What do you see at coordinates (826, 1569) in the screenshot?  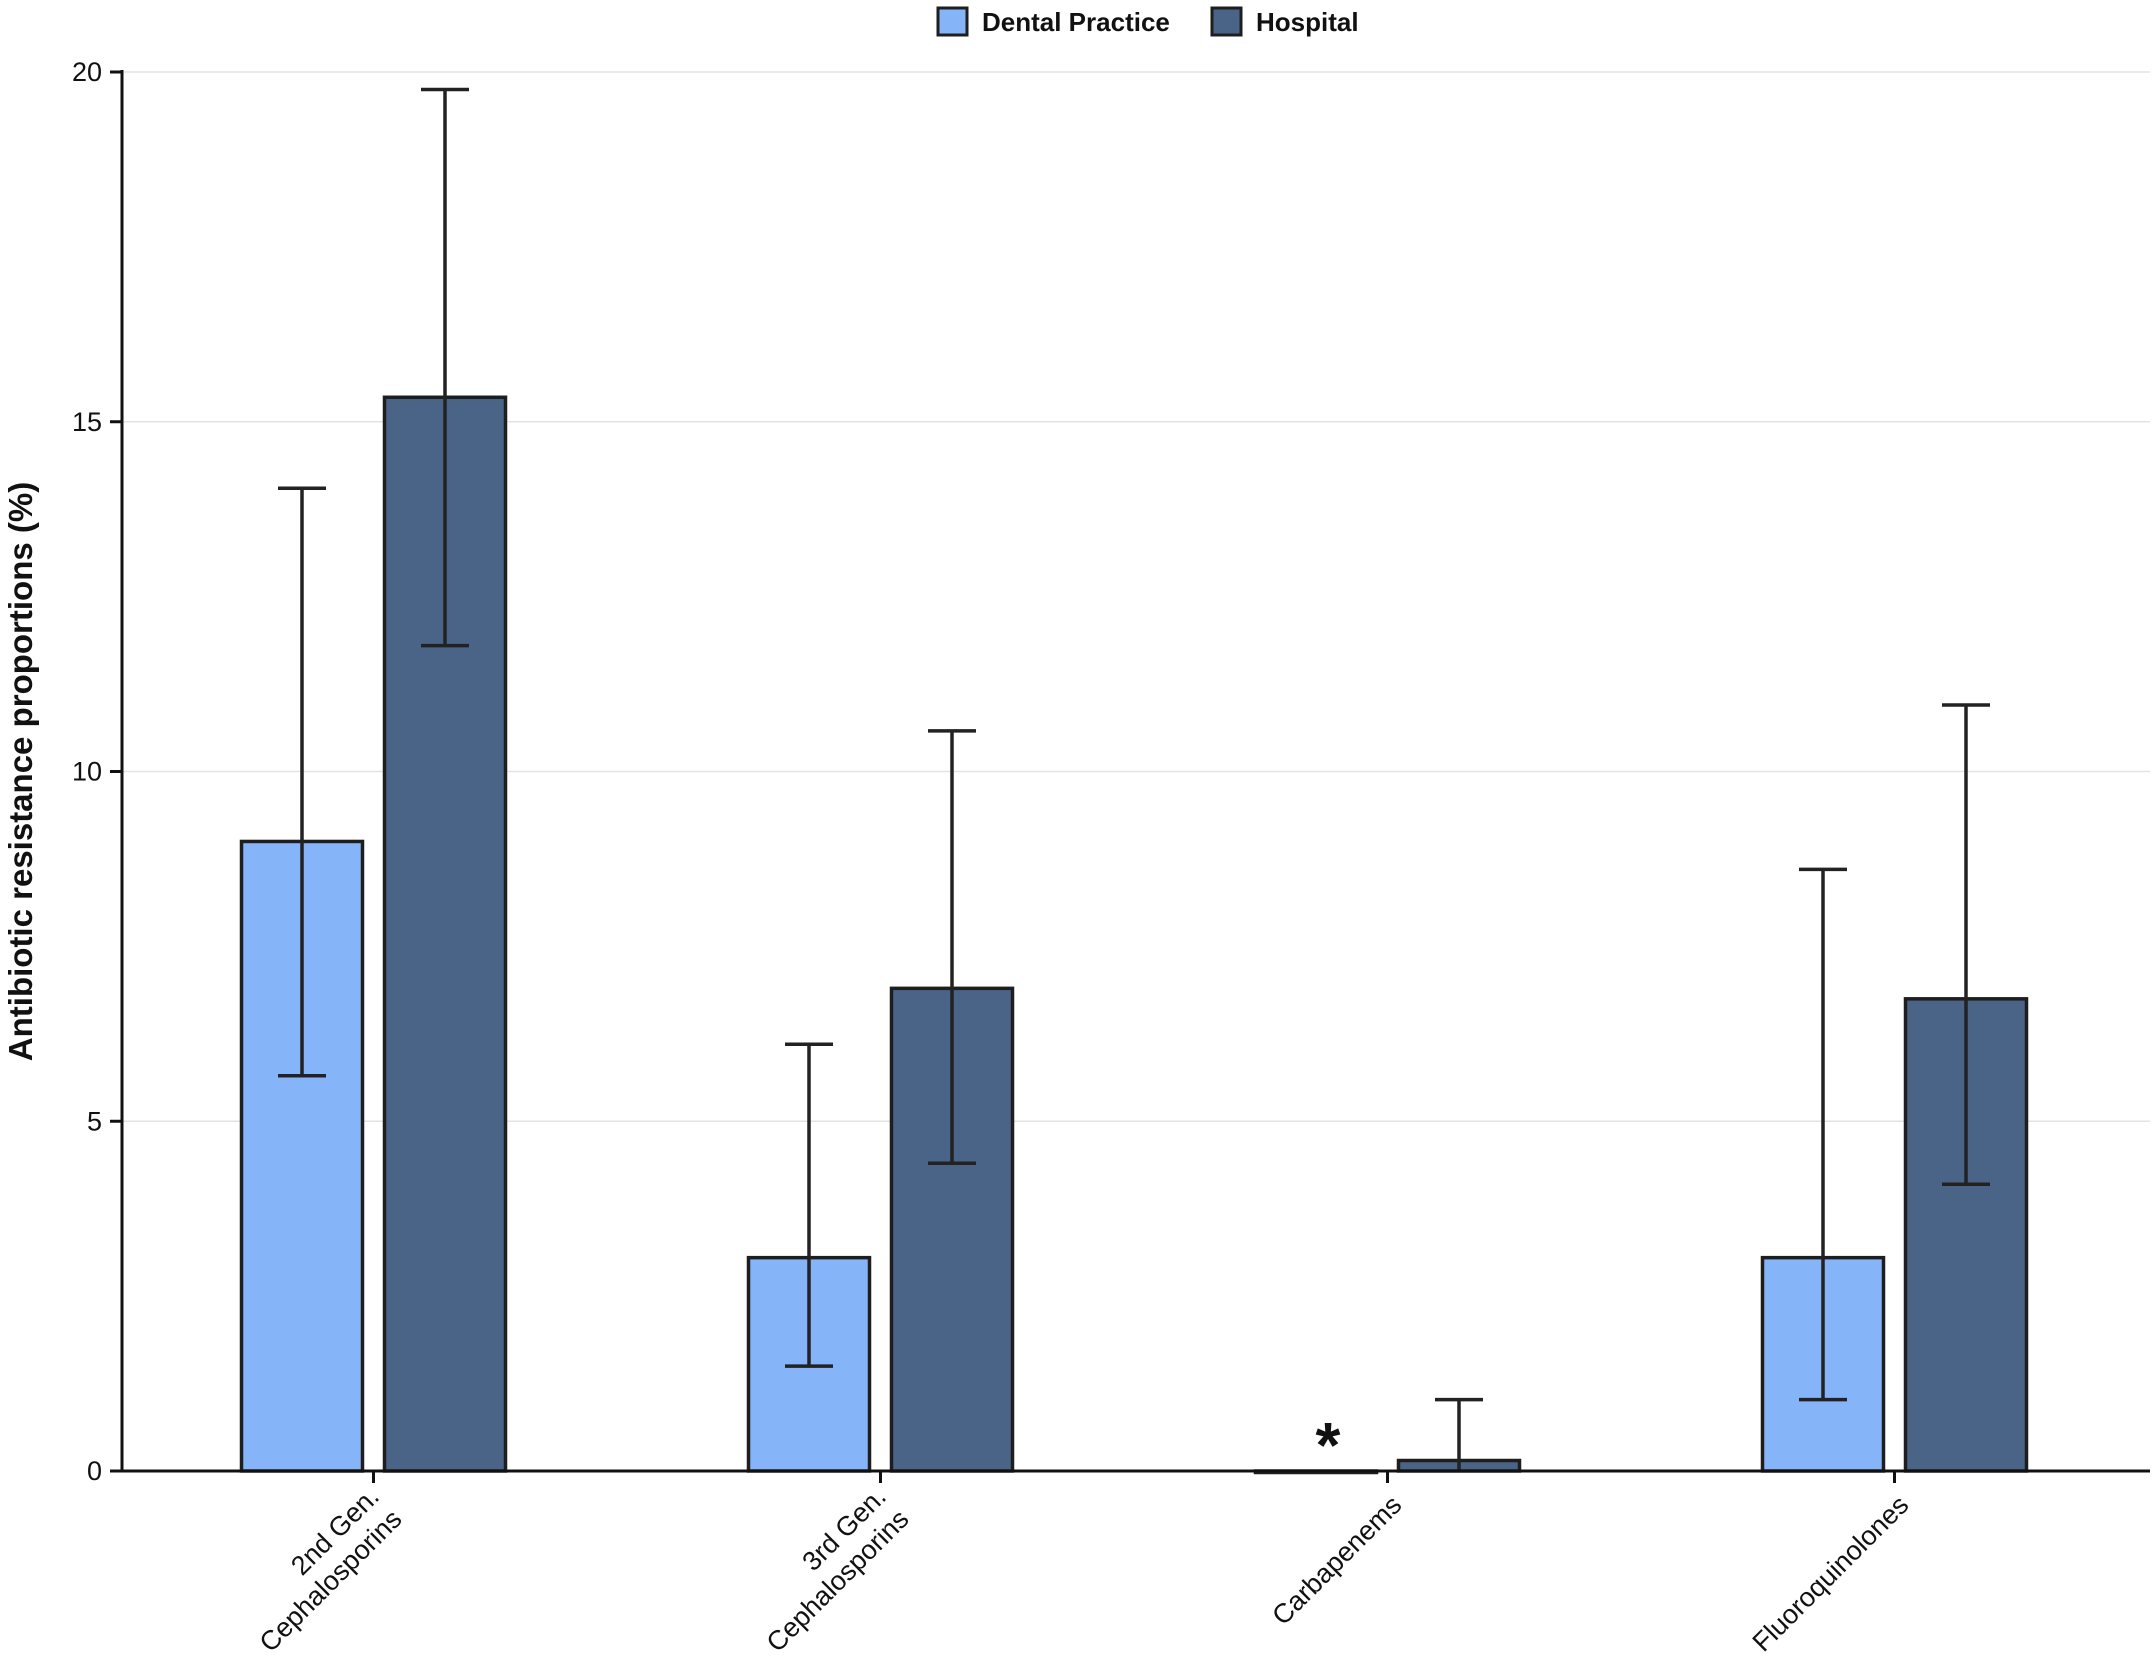 I see `x-category-label: 3rd Gen.Cephalosporins` at bounding box center [826, 1569].